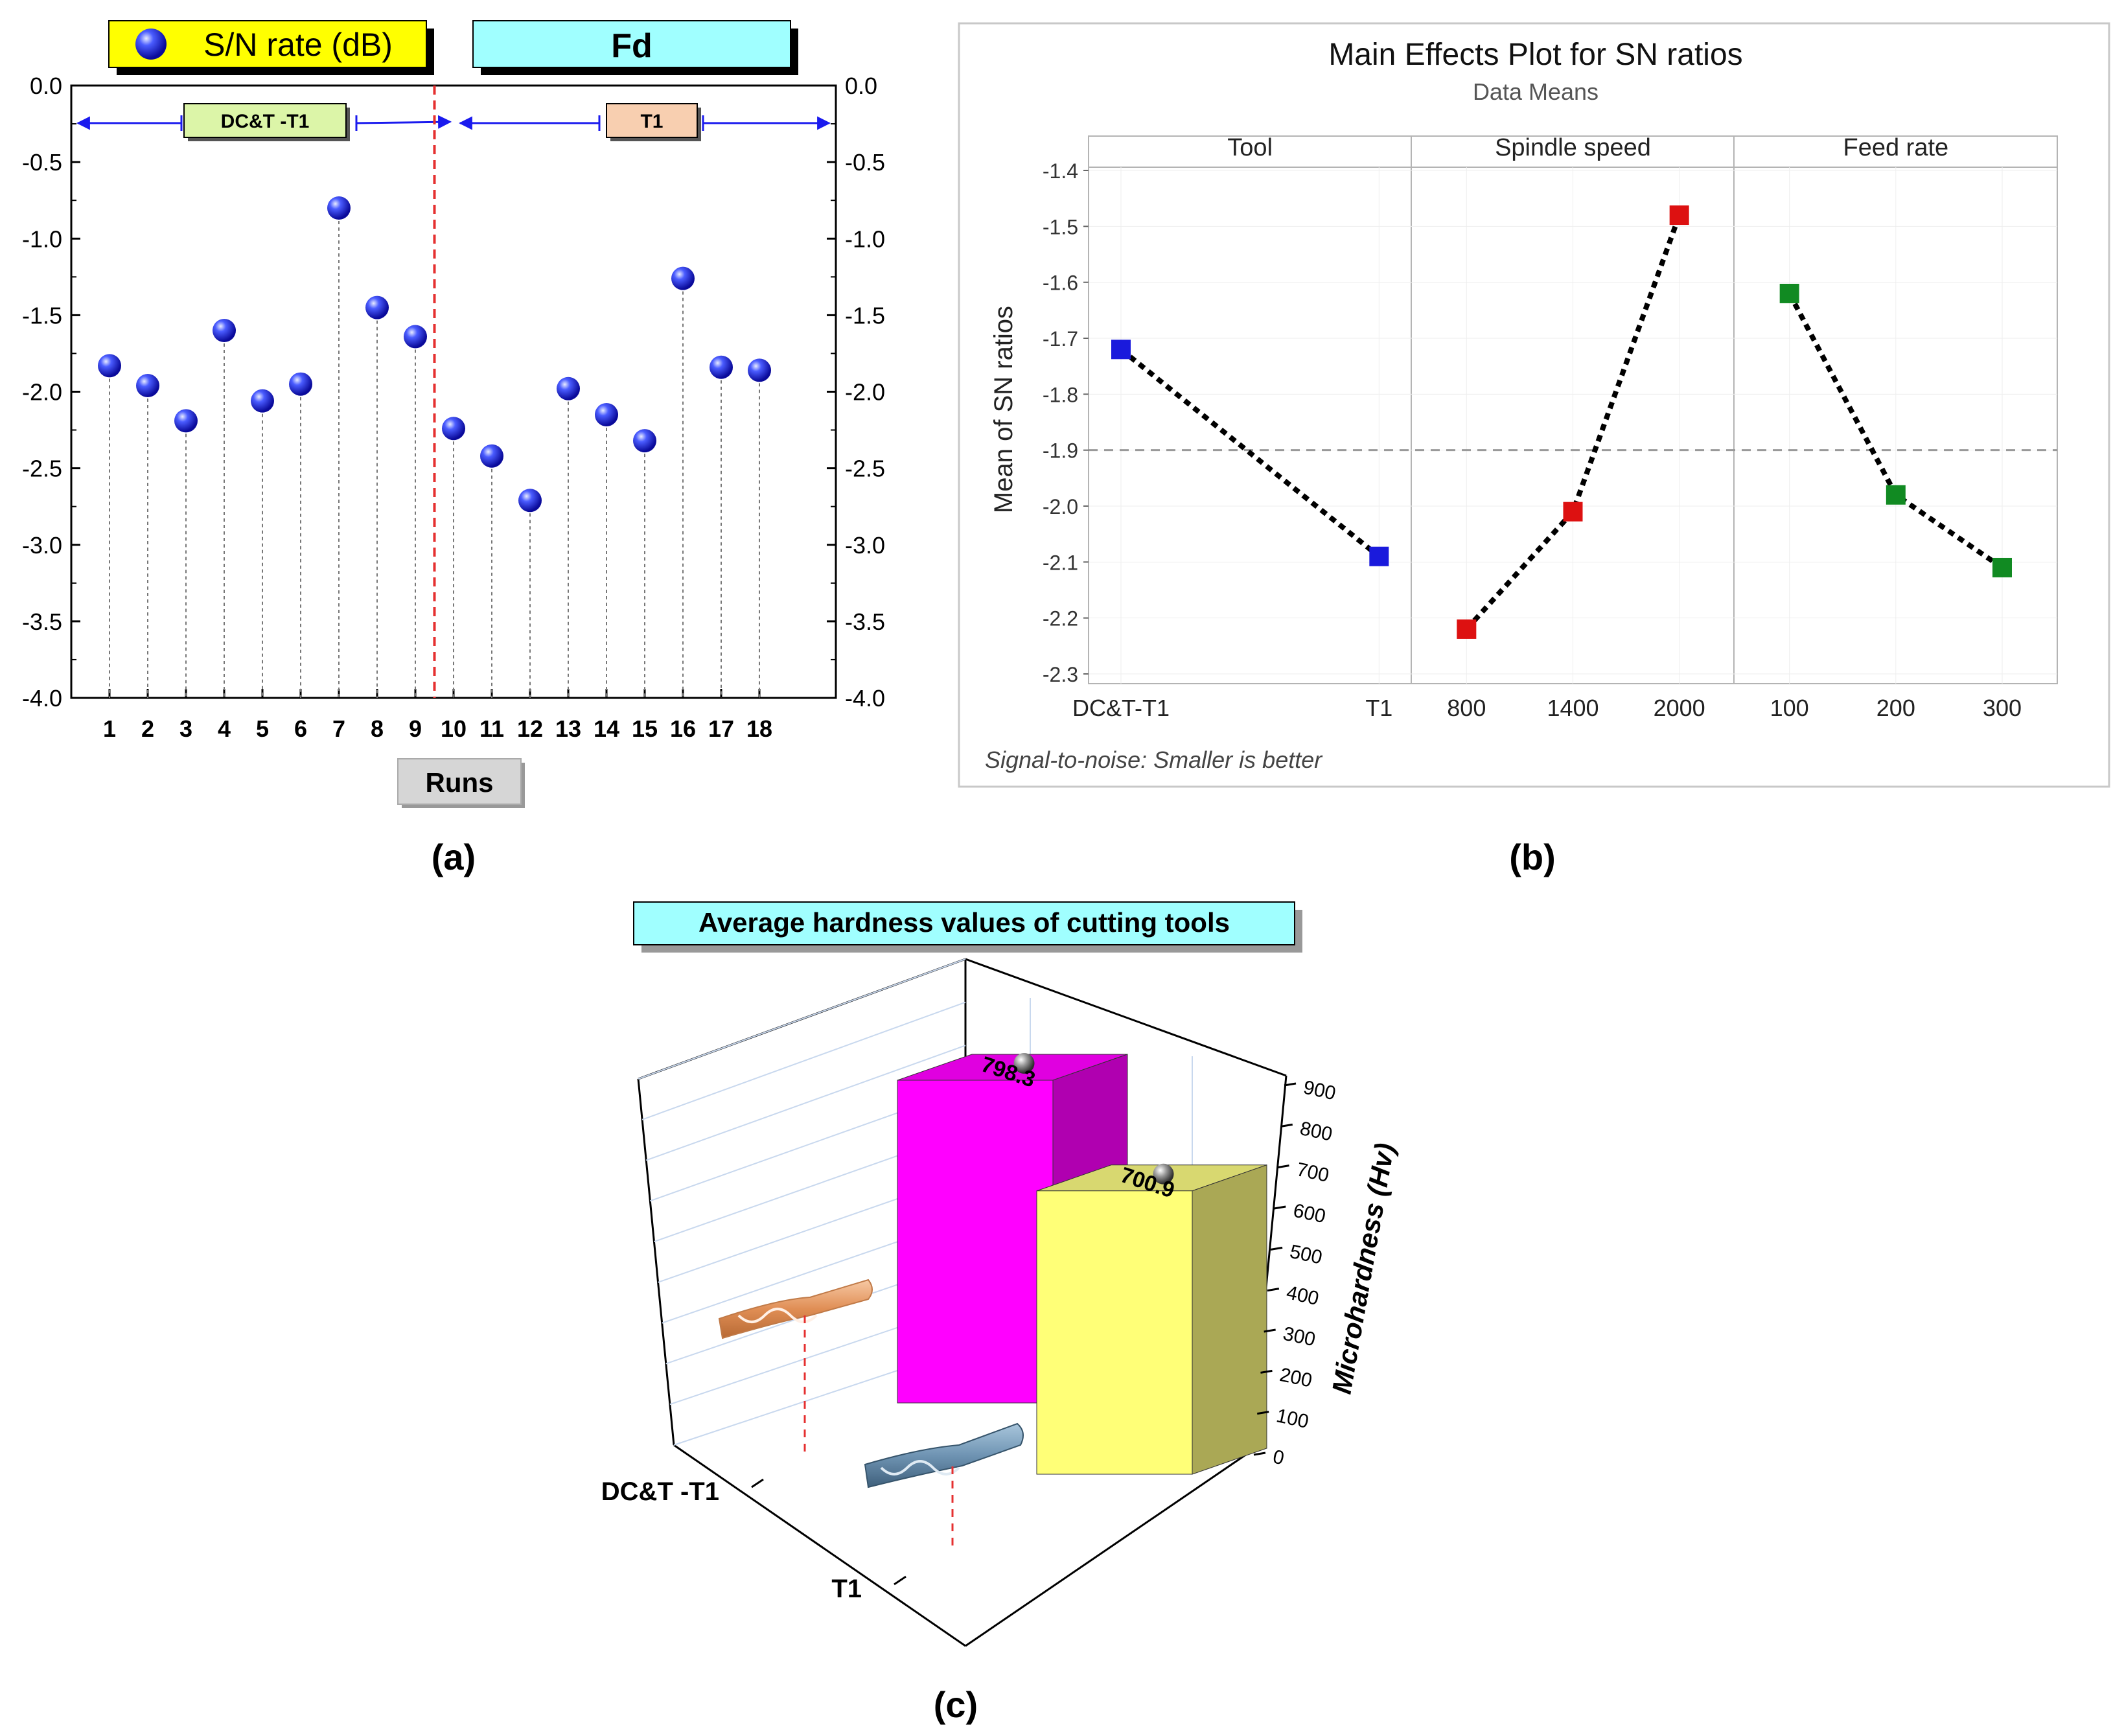  Describe the element at coordinates (1163, 1174) in the screenshot. I see `bar-value-marker` at that location.